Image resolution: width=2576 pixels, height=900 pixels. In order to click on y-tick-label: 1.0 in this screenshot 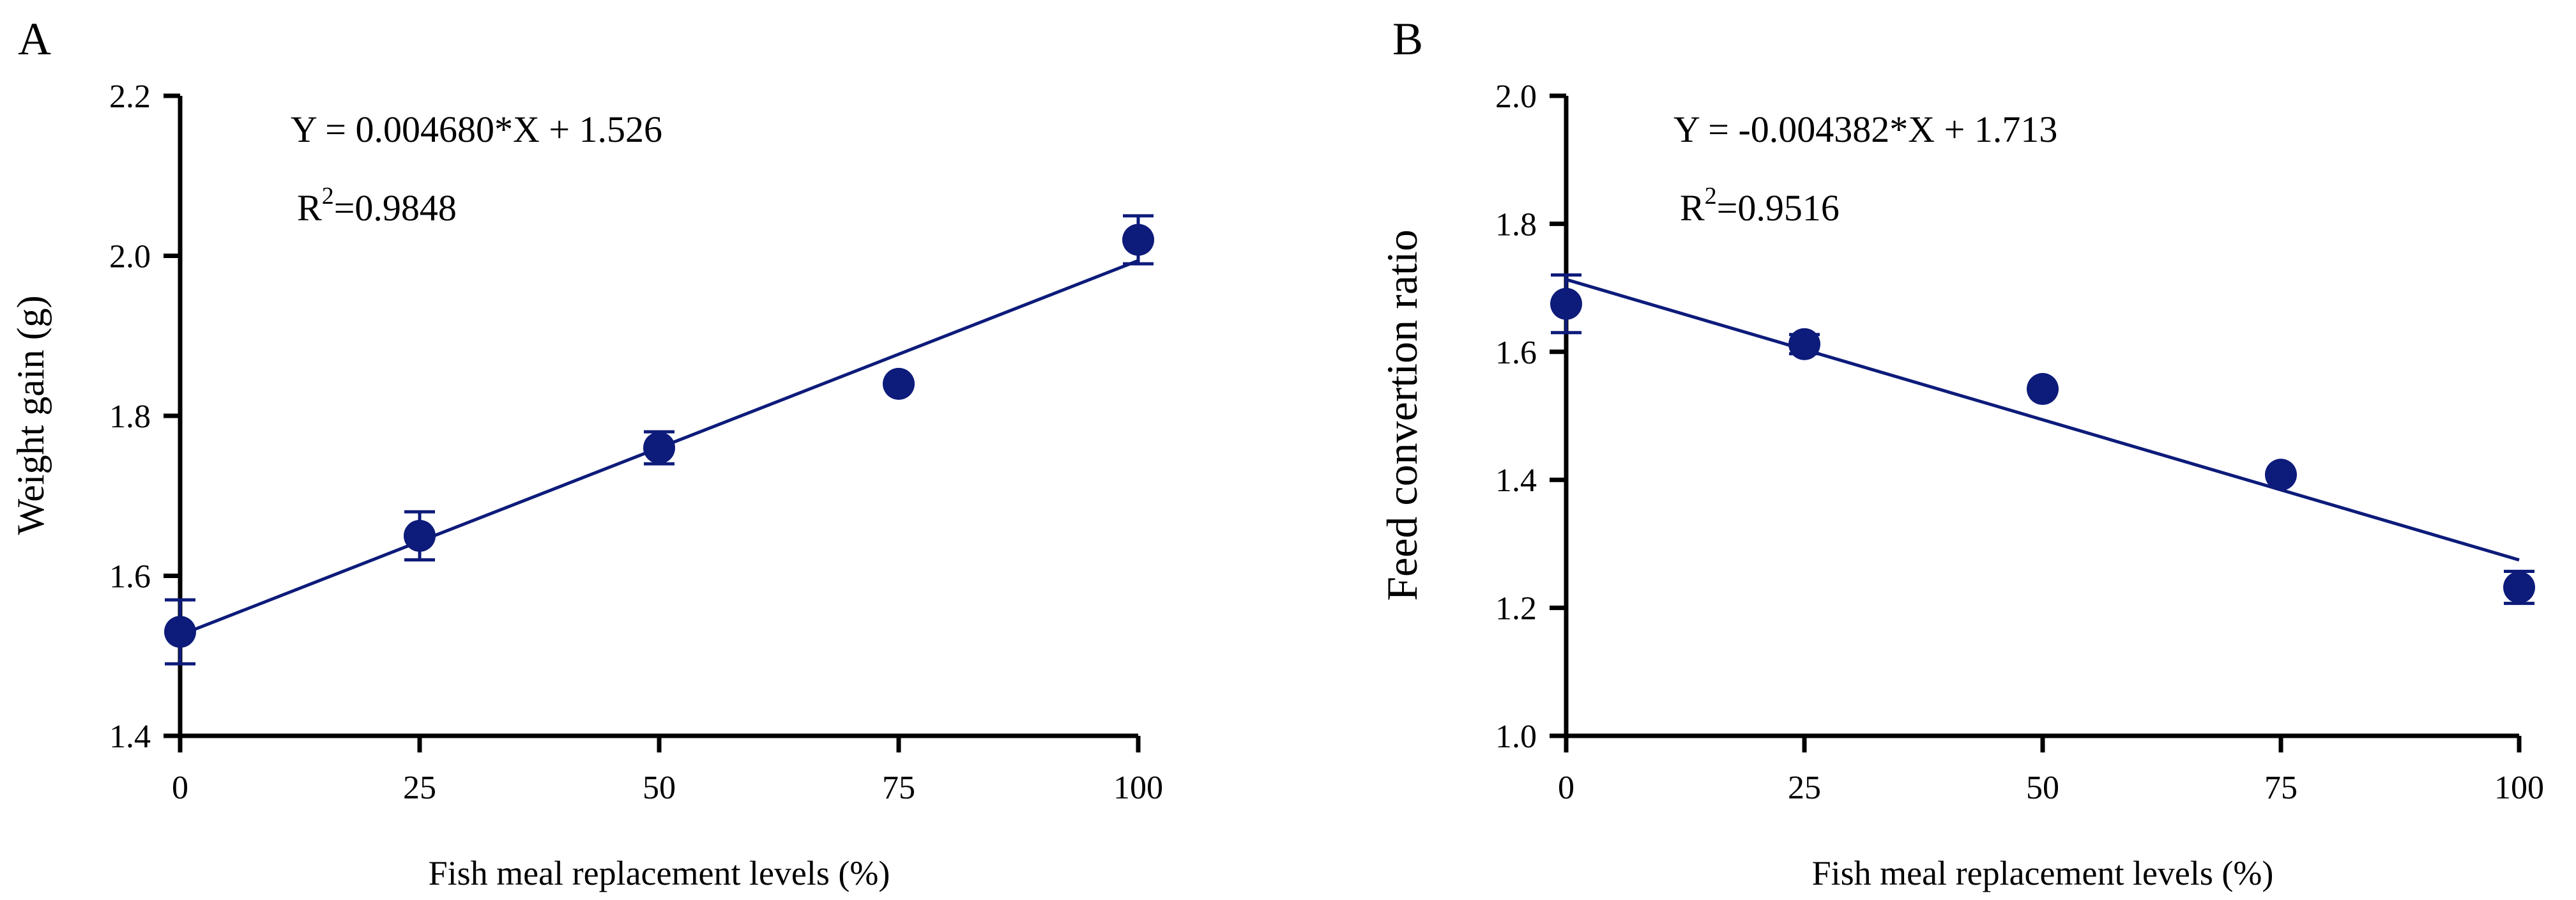, I will do `click(1516, 737)`.